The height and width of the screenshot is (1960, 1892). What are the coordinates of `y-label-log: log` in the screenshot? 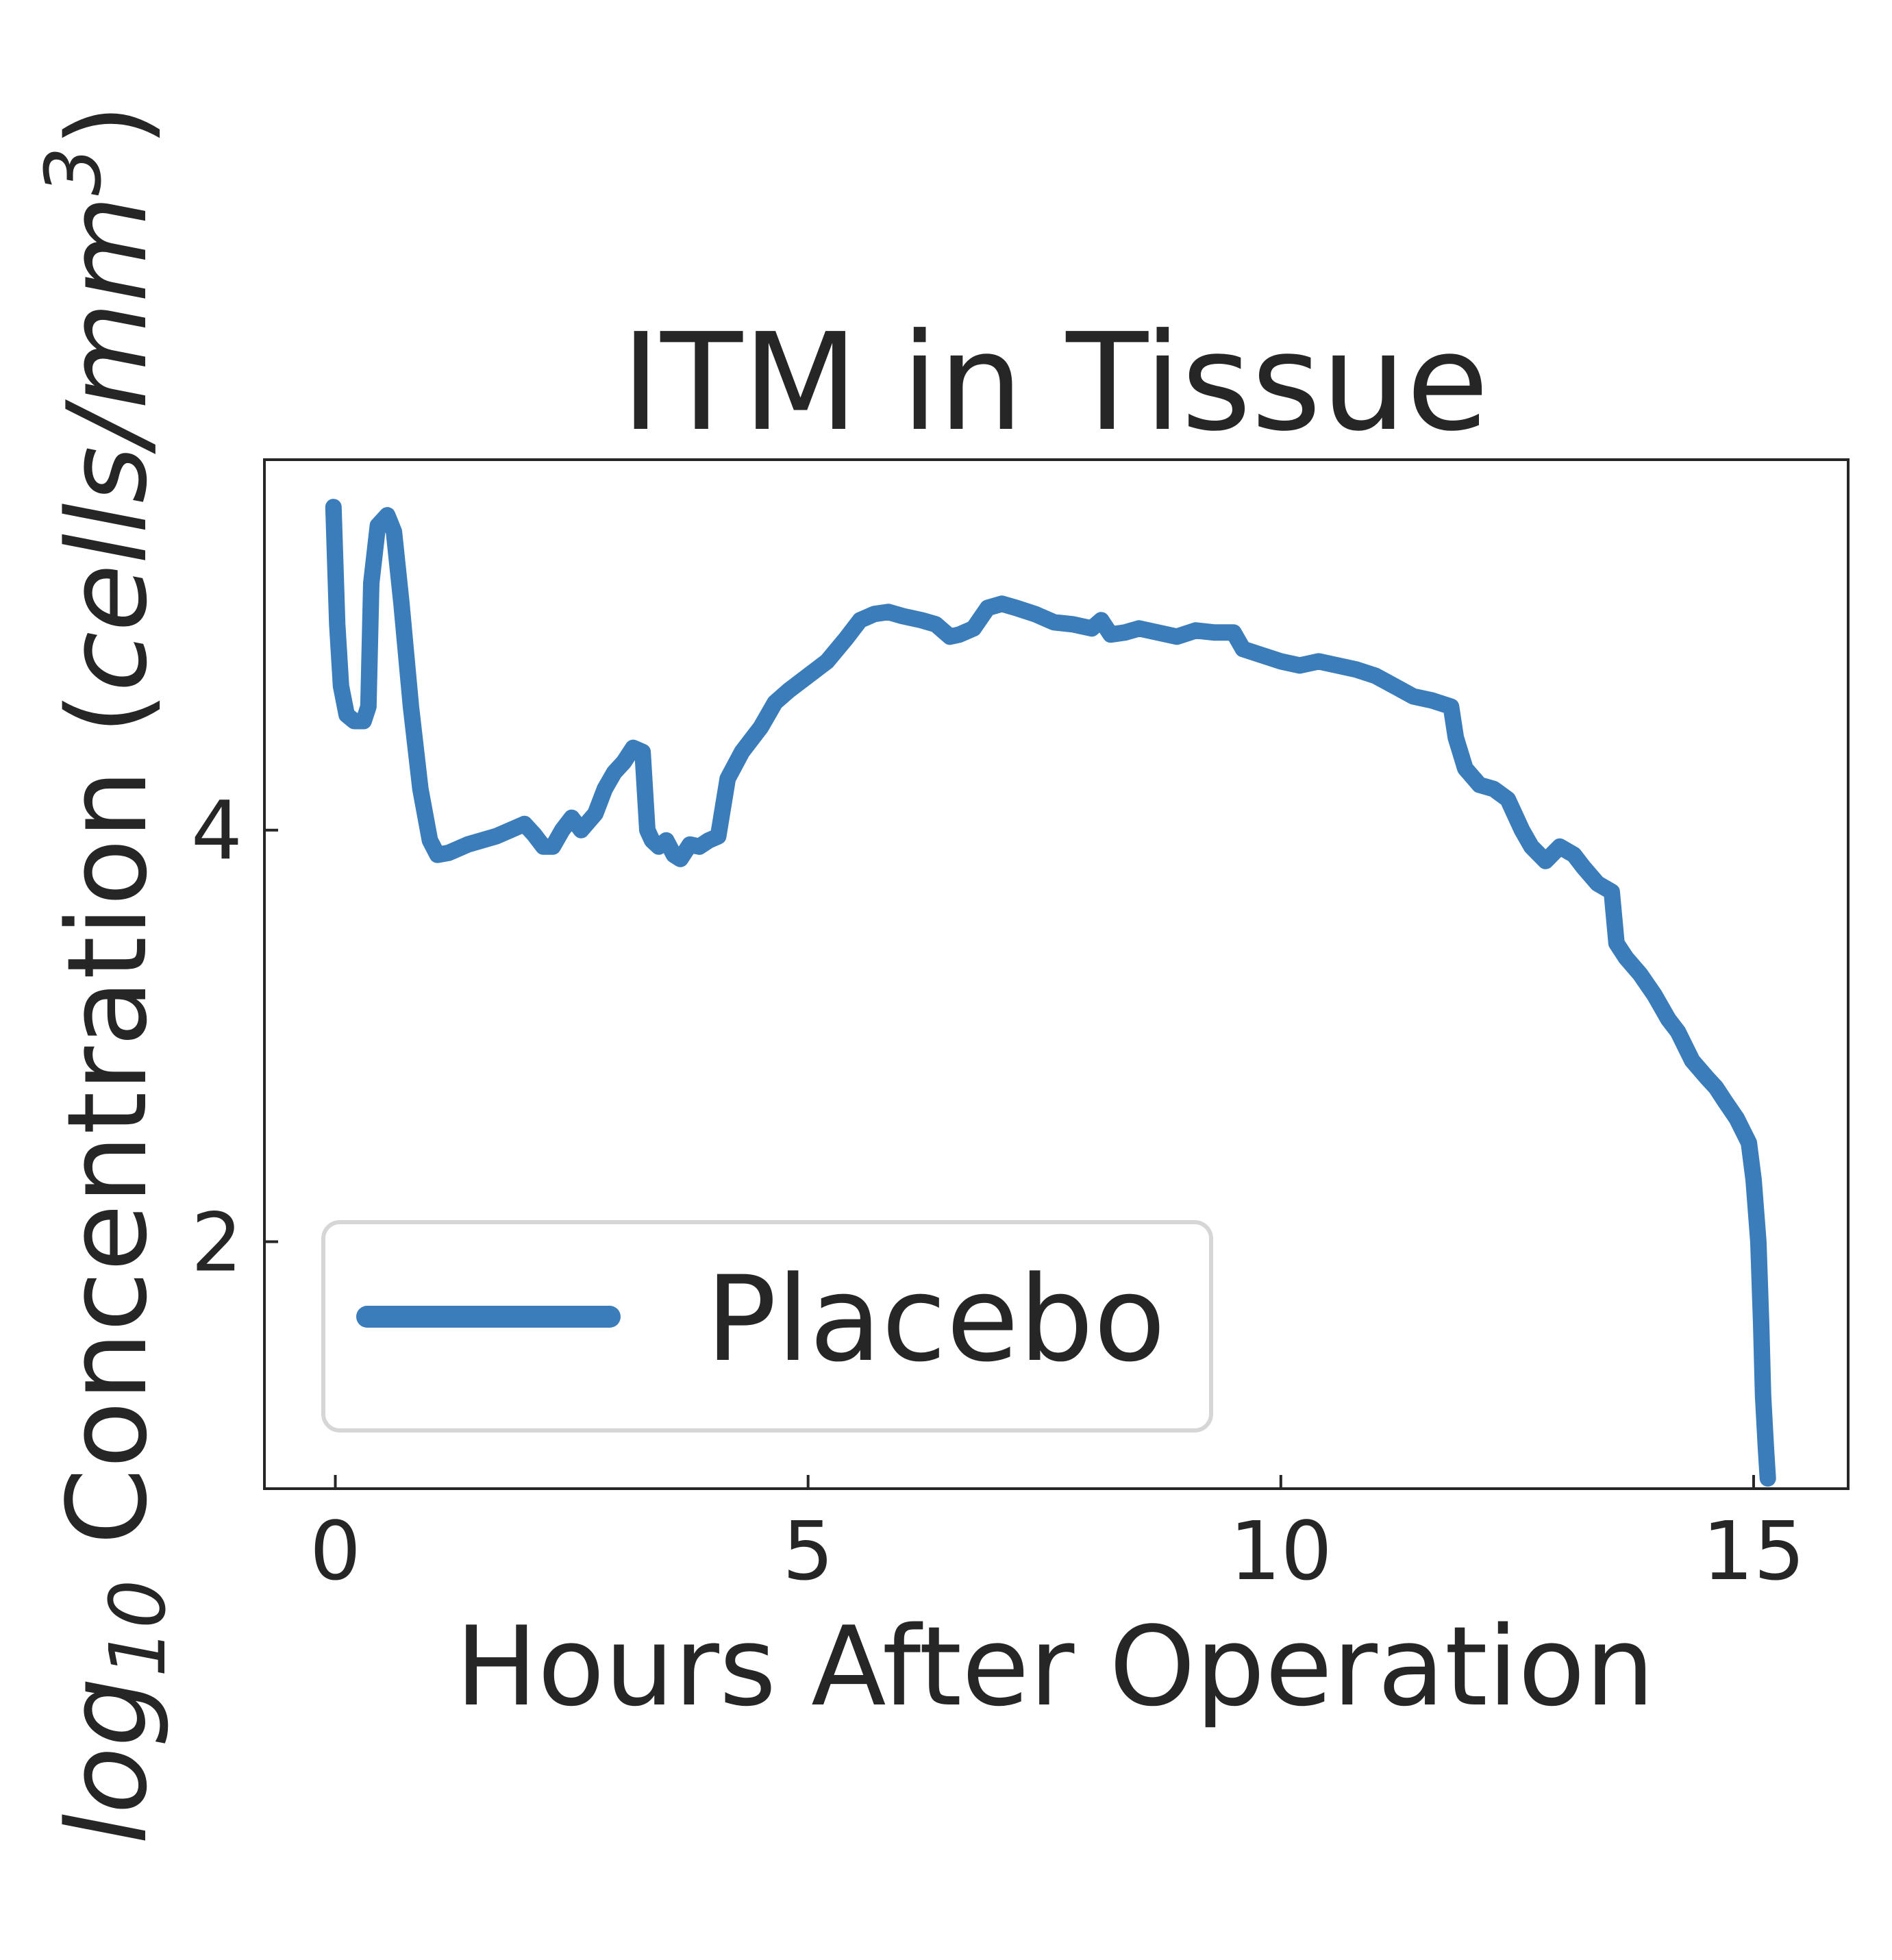 It's located at (107, 1760).